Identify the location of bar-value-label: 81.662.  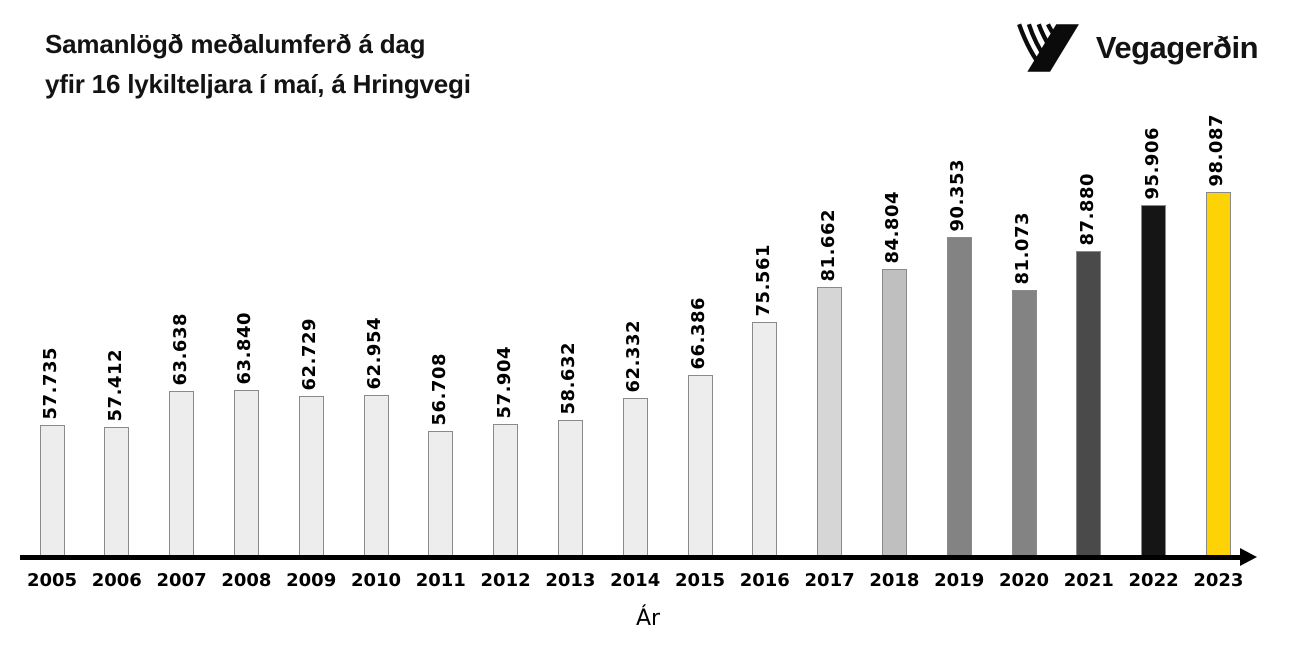
(828, 244).